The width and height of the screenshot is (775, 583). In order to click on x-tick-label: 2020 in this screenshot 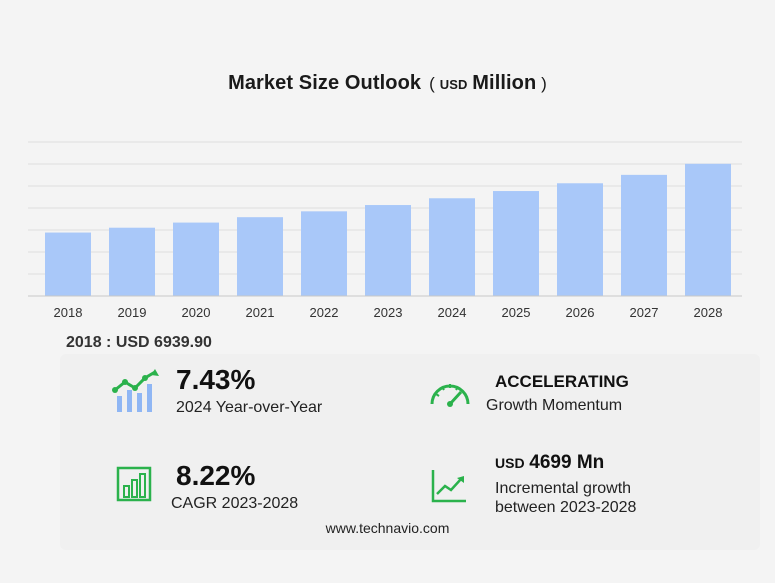, I will do `click(196, 312)`.